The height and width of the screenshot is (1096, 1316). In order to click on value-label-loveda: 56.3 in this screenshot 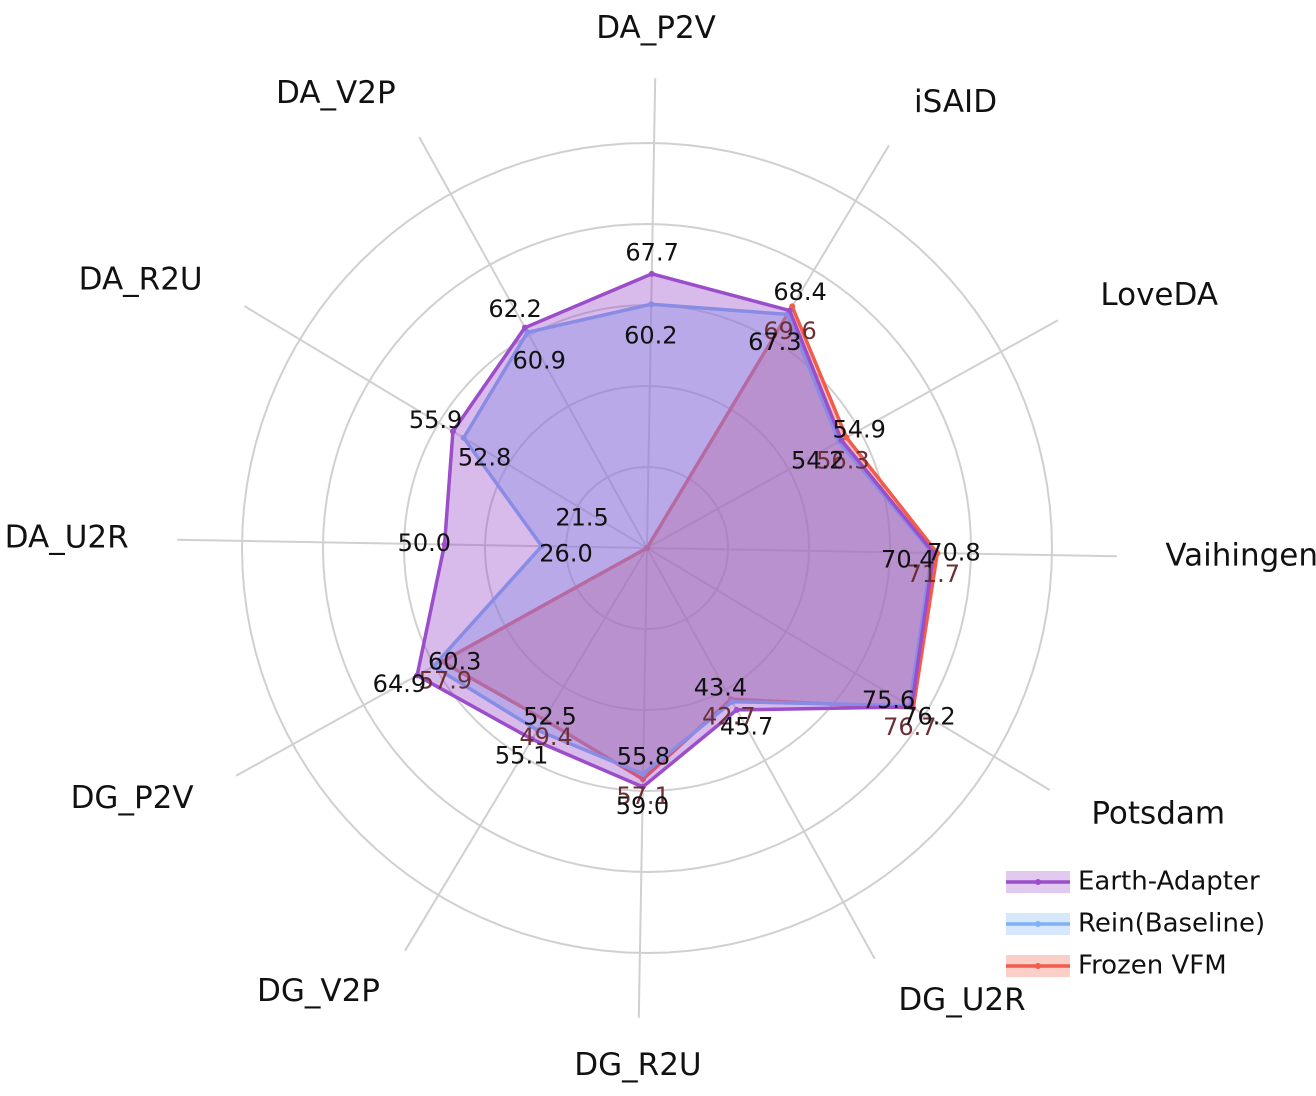, I will do `click(842, 460)`.